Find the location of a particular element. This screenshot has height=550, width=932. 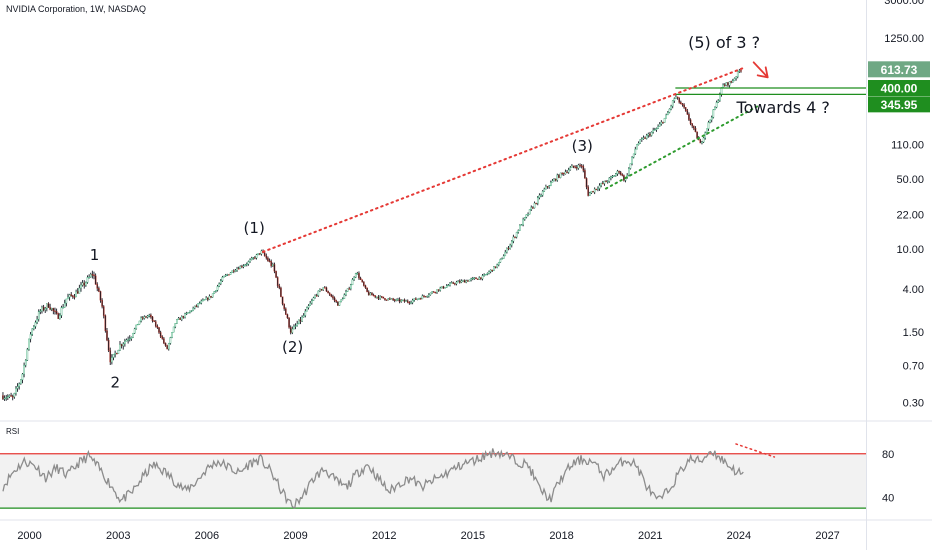

time-tick-label: 2012 is located at coordinates (384, 536).